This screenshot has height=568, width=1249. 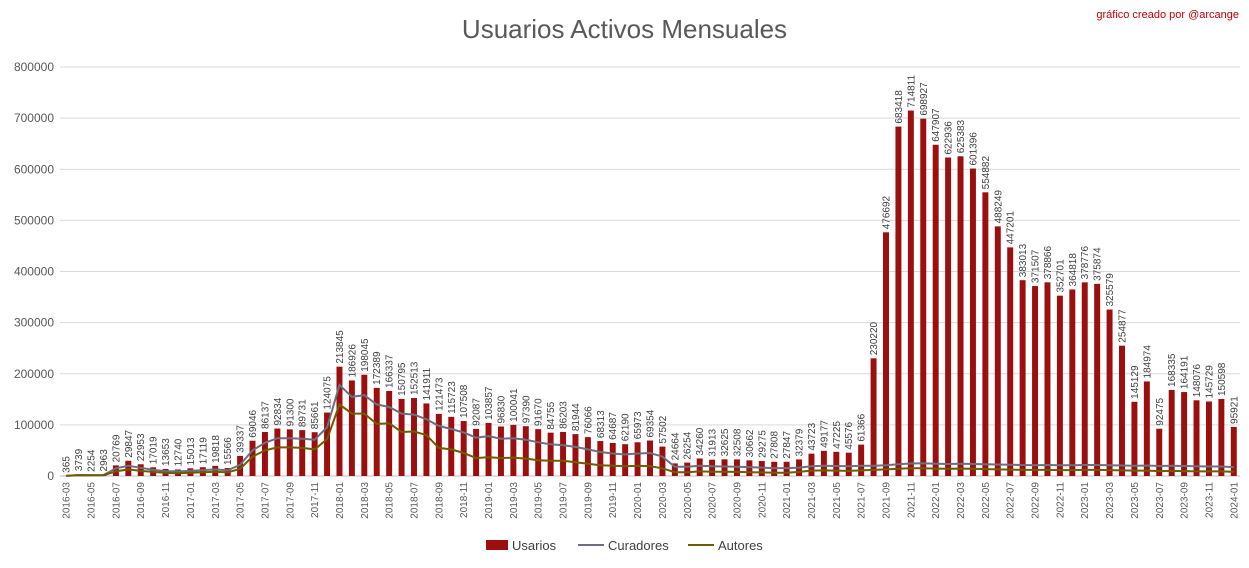 I want to click on y-tick-label: 200000, so click(x=34, y=374).